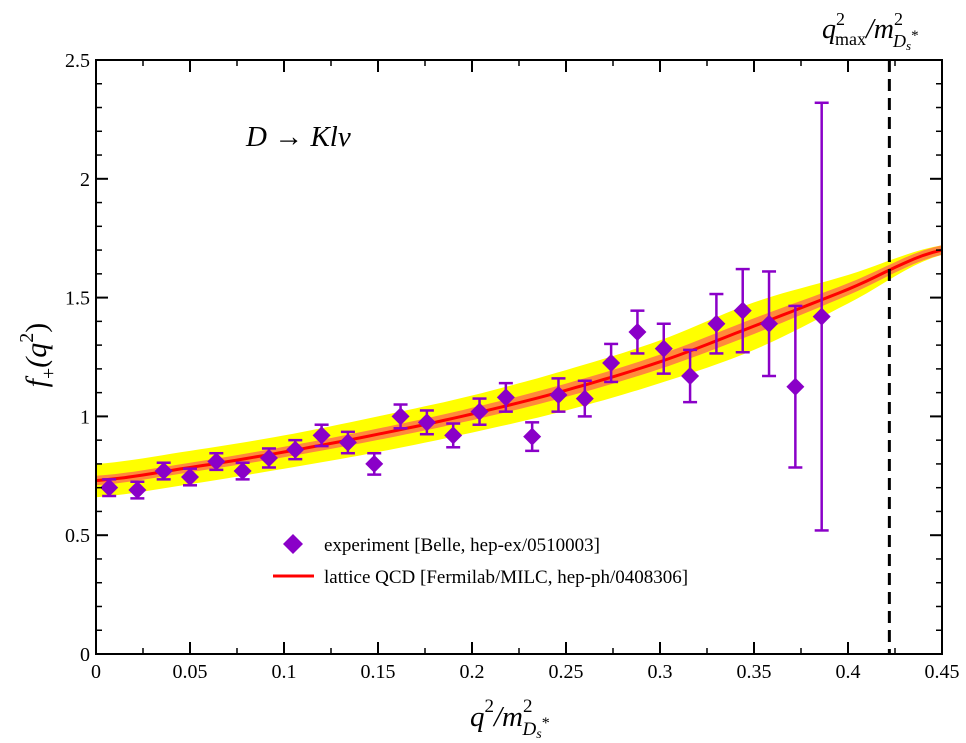 The width and height of the screenshot is (966, 743). What do you see at coordinates (546, 723) in the screenshot?
I see `xlabel-star: *` at bounding box center [546, 723].